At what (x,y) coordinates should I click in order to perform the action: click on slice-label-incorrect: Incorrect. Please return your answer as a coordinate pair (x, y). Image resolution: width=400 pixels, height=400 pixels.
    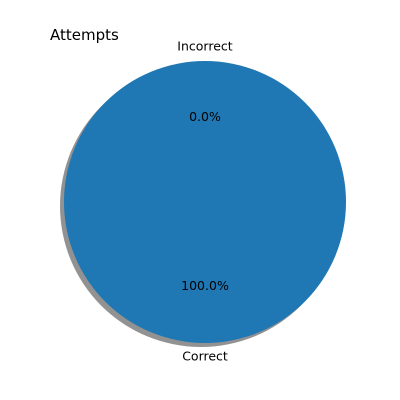
    Looking at the image, I should click on (204, 45).